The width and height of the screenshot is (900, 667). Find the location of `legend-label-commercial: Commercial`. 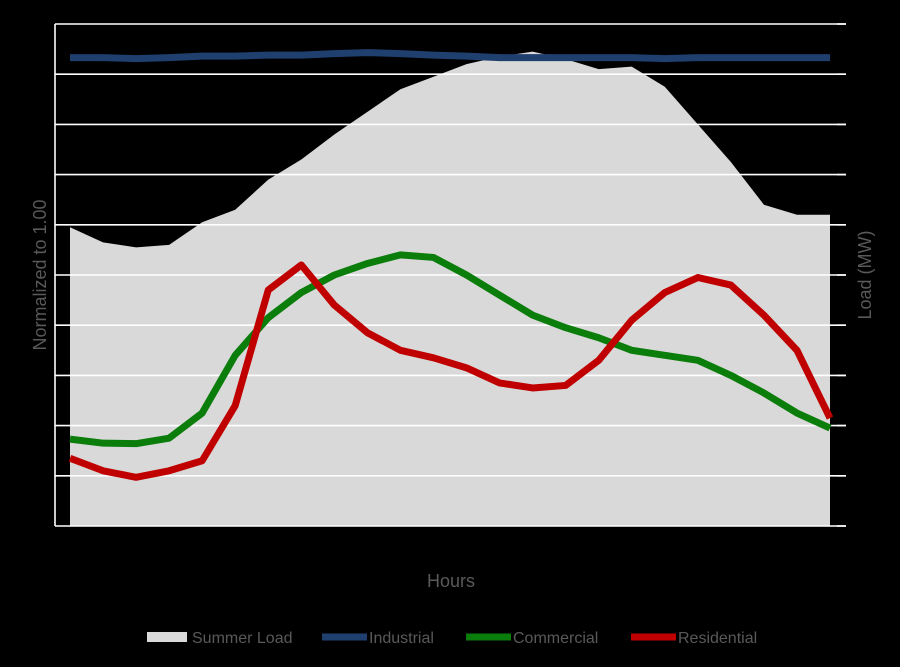

legend-label-commercial: Commercial is located at coordinates (555, 638).